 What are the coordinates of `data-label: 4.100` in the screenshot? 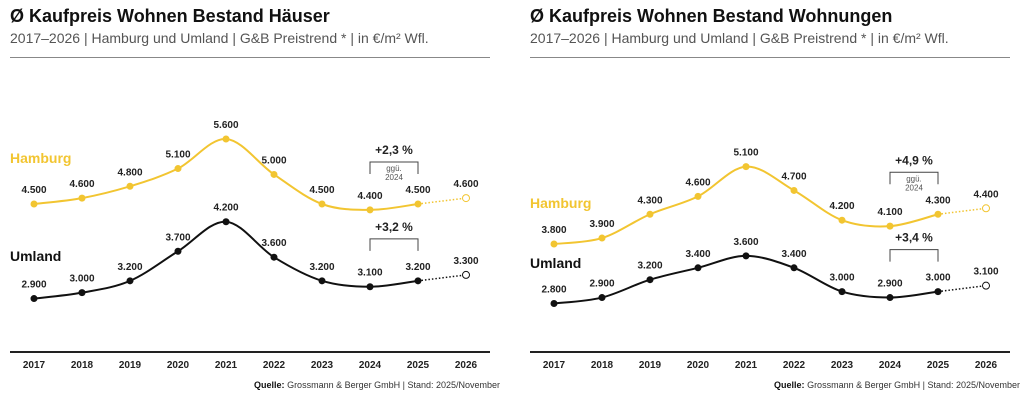 It's located at (889, 212).